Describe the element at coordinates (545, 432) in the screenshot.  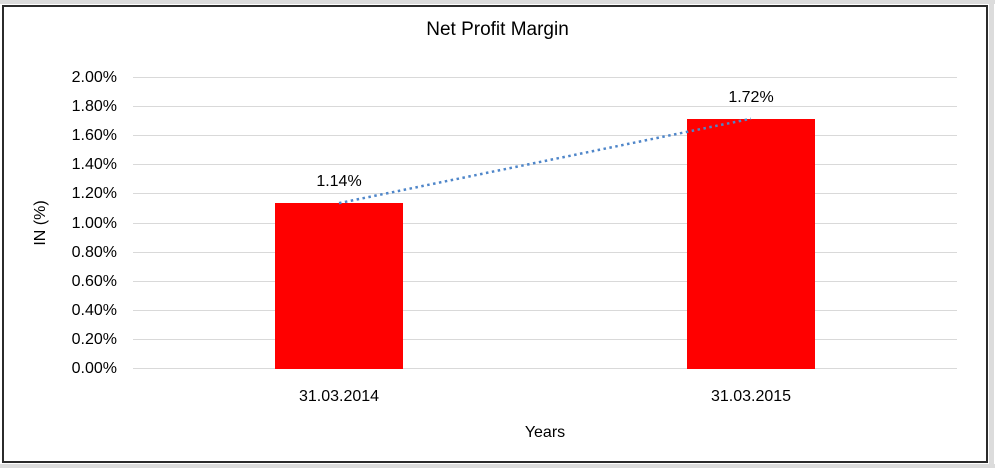
I see `x-axis-title: Years` at that location.